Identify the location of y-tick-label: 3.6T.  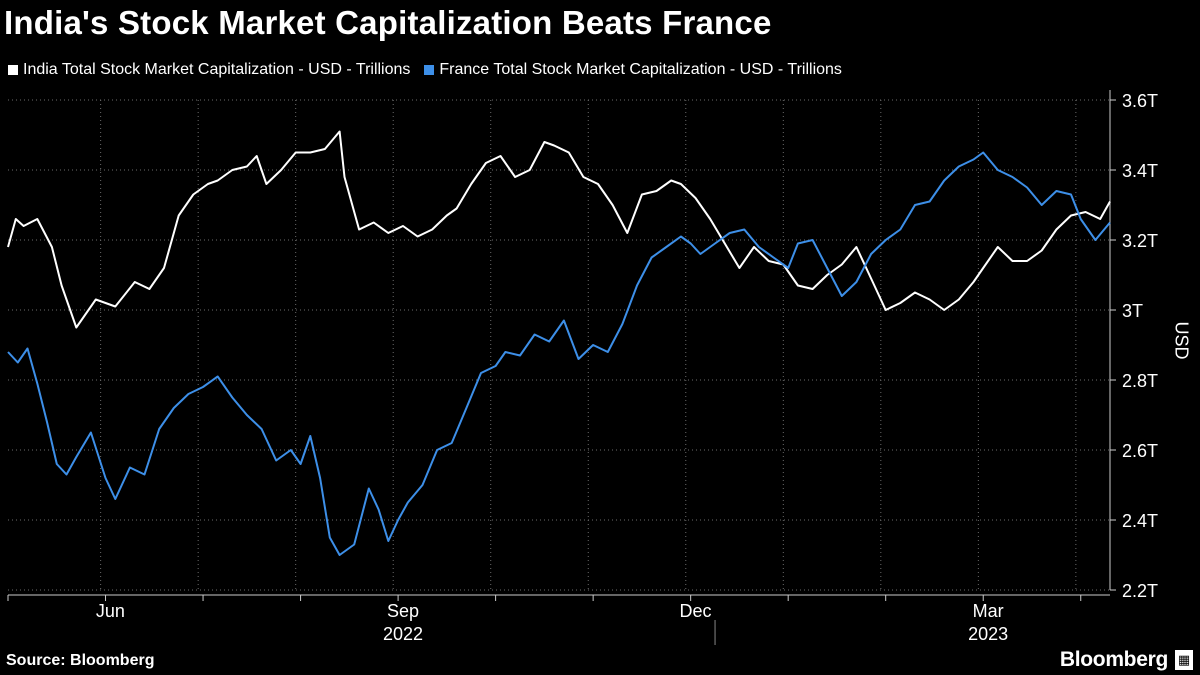
(1140, 101).